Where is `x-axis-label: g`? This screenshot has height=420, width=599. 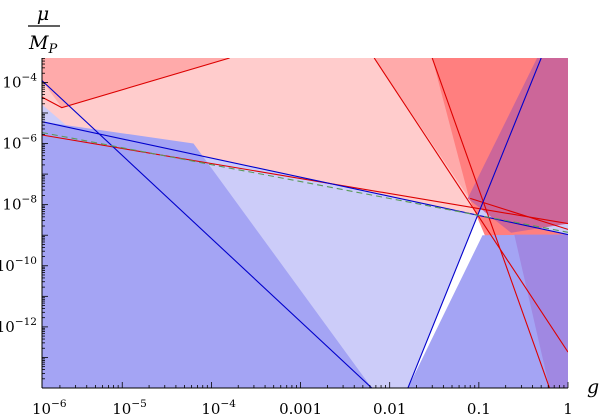
x-axis-label: g is located at coordinates (593, 387).